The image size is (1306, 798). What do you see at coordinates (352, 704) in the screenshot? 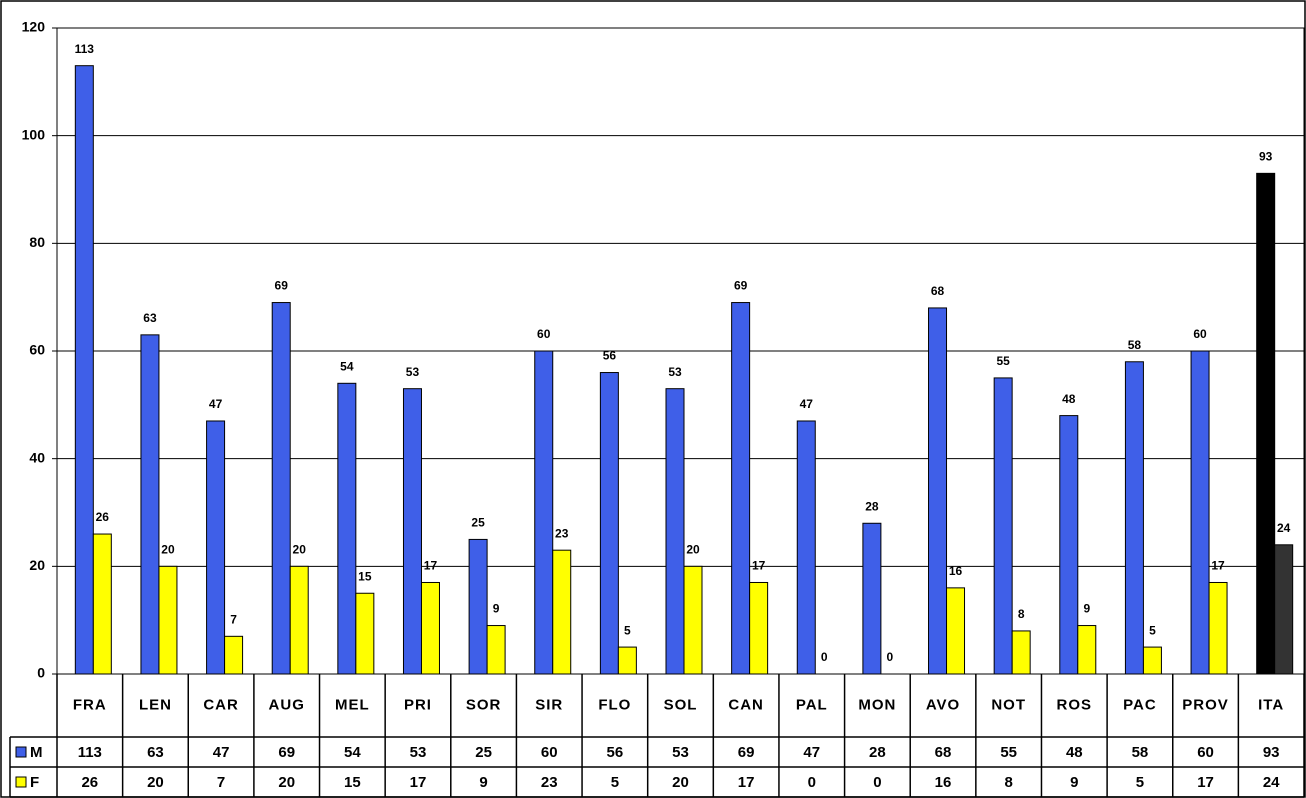
I see `x-tick-label: MEL` at bounding box center [352, 704].